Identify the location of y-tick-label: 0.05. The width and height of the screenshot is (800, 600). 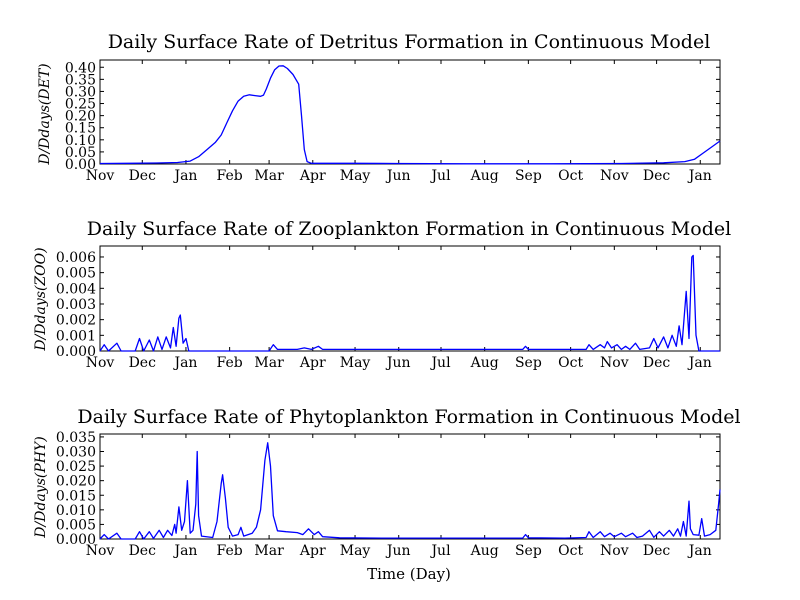
(80, 153).